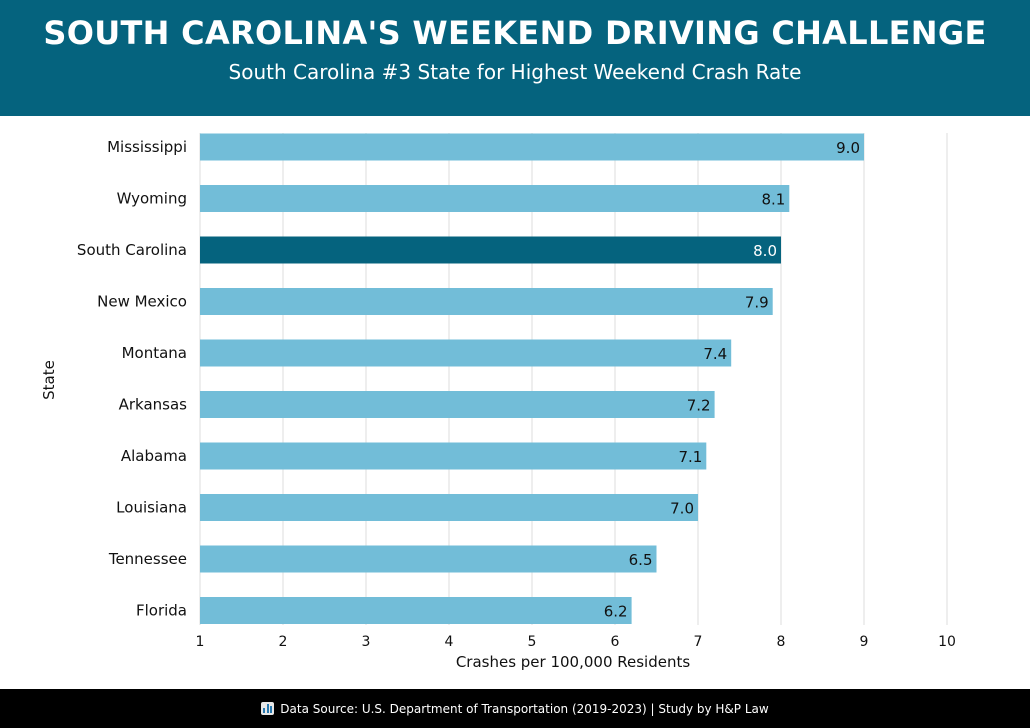 The width and height of the screenshot is (1030, 728). Describe the element at coordinates (153, 405) in the screenshot. I see `y-tick-label: Arkansas` at that location.